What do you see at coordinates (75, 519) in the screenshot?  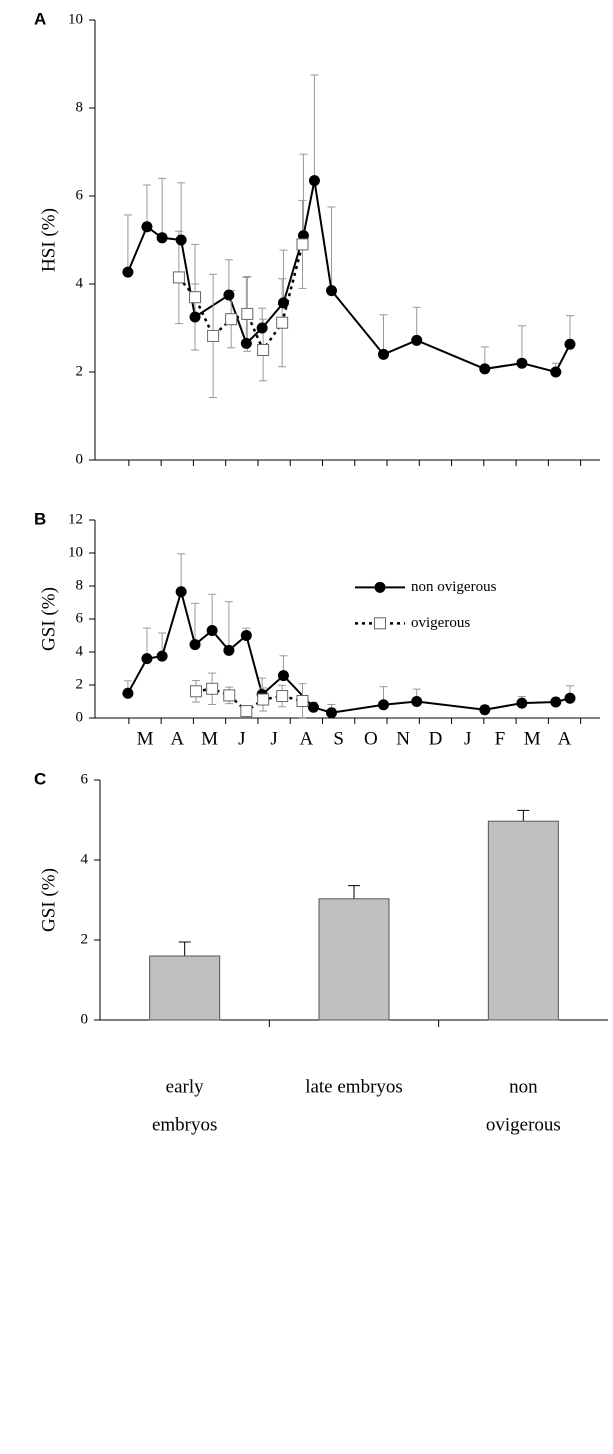 I see `y-tick-label: 12` at bounding box center [75, 519].